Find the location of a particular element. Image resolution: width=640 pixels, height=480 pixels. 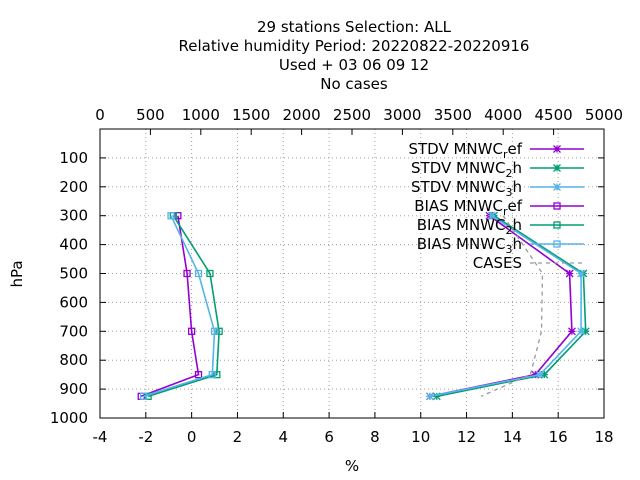

series-bias-mnwc-3h is located at coordinates (179, 306).